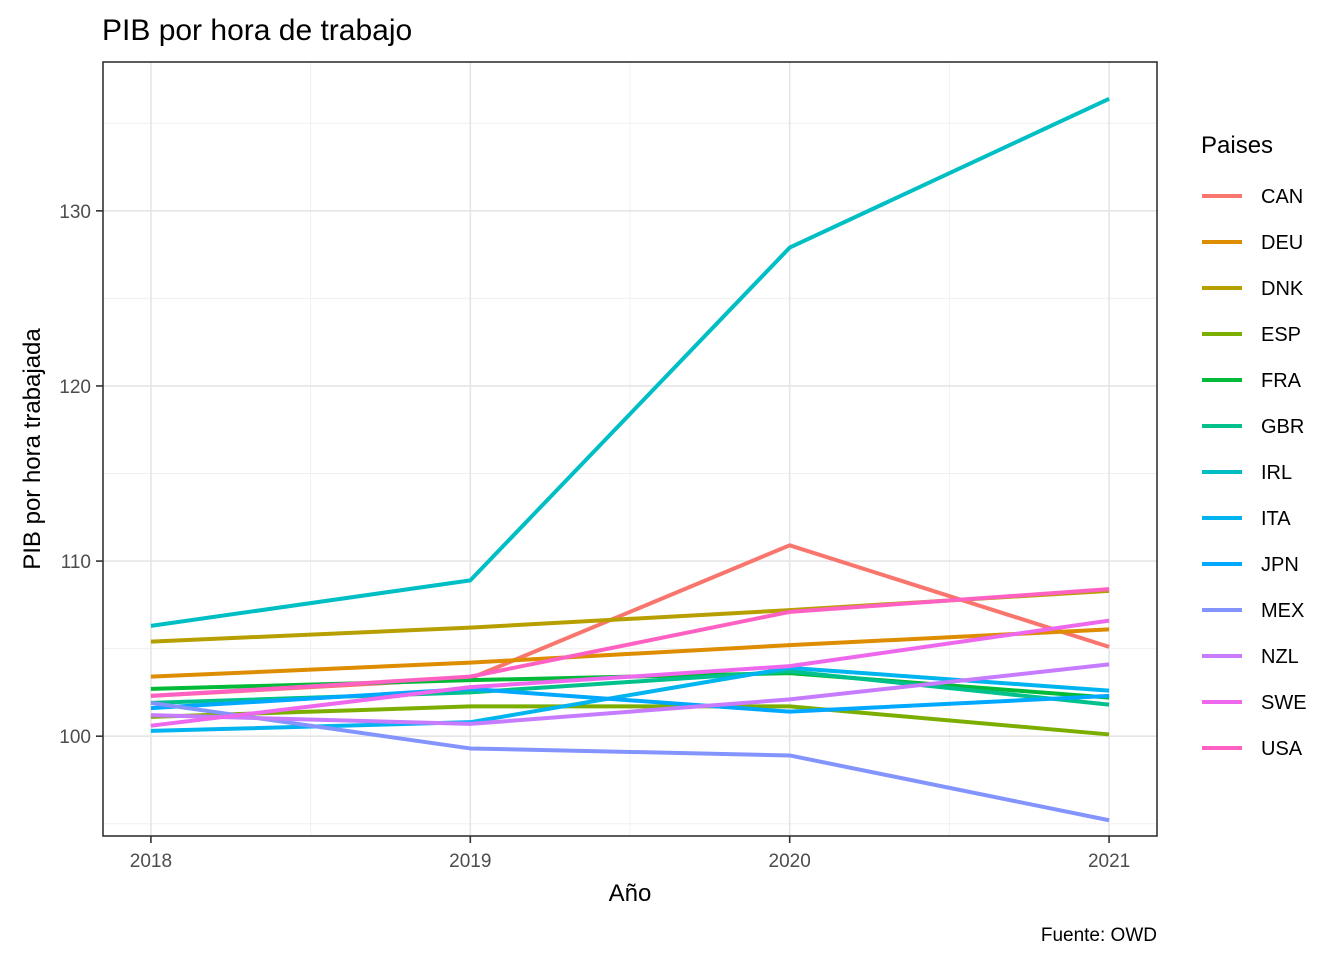  I want to click on series-line-swe, so click(630, 673).